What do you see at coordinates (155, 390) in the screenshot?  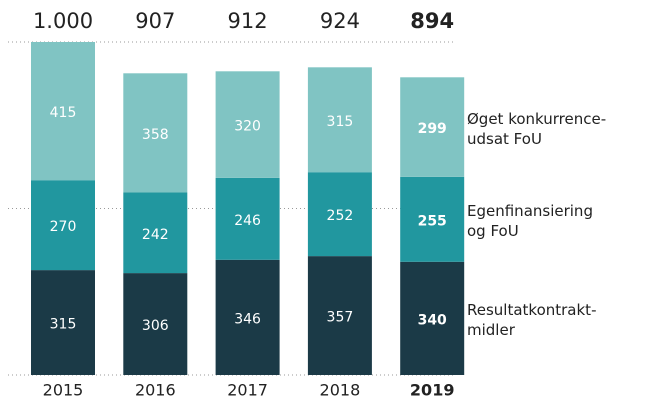 I see `x-tick-label: 2016` at bounding box center [155, 390].